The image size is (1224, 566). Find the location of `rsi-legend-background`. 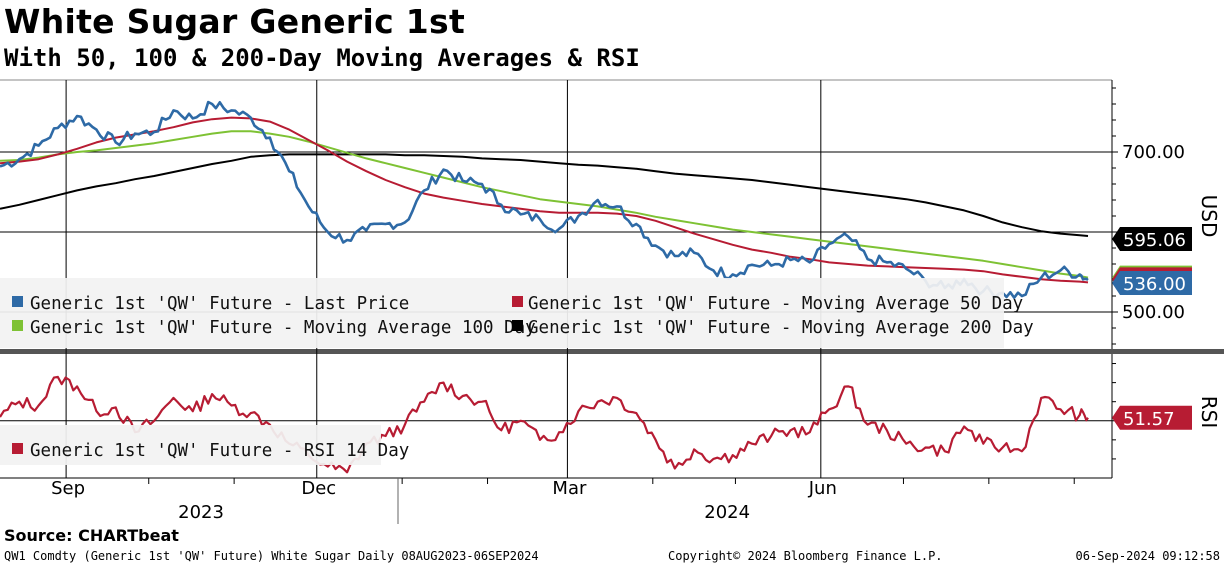

rsi-legend-background is located at coordinates (190, 445).